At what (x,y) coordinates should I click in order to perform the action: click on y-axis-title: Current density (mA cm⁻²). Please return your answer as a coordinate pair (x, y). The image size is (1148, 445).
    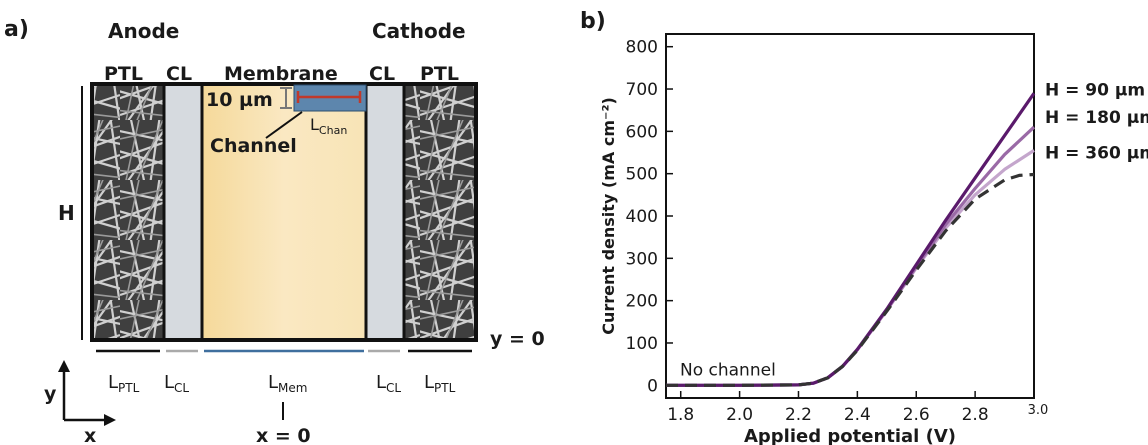
    Looking at the image, I should click on (608, 216).